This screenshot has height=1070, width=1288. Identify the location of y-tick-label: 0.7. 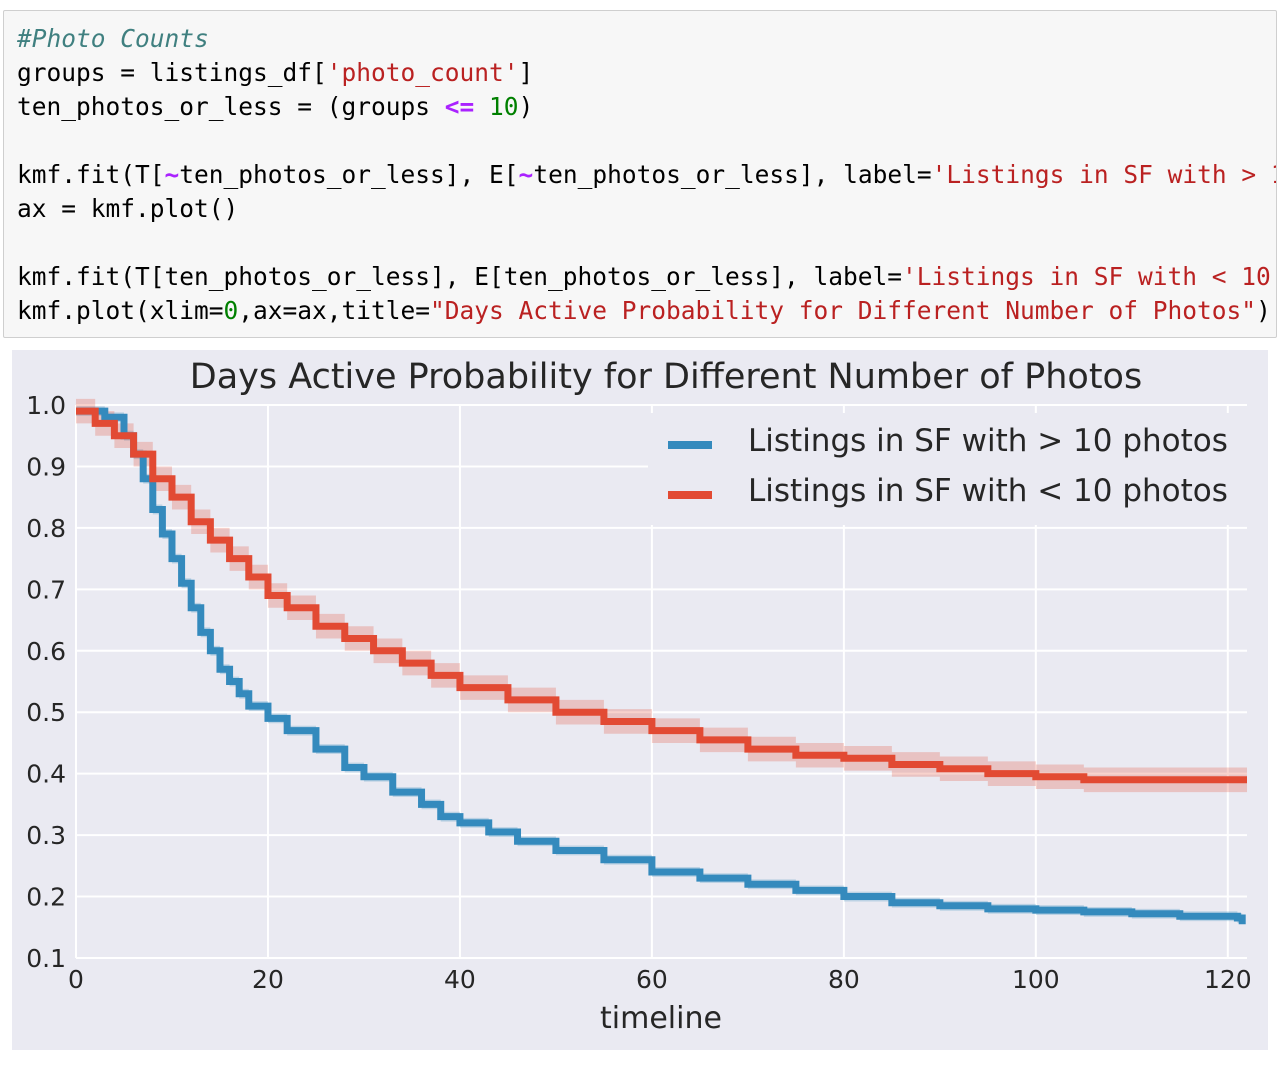
(46, 589).